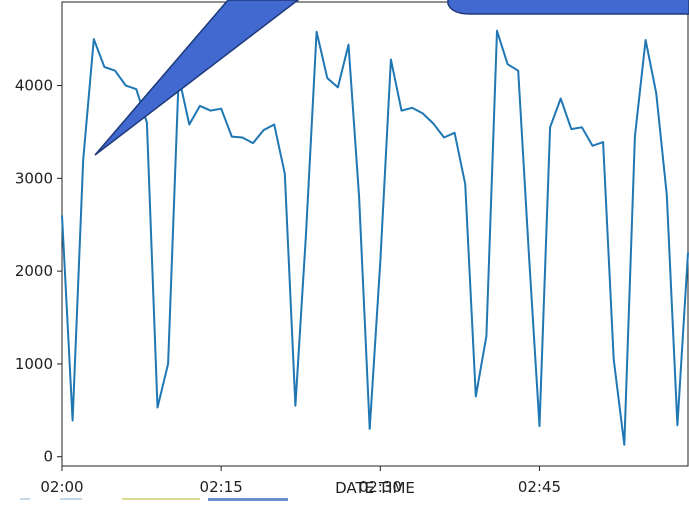 This screenshot has width=689, height=527. What do you see at coordinates (34, 86) in the screenshot?
I see `y-tick-label: 4000` at bounding box center [34, 86].